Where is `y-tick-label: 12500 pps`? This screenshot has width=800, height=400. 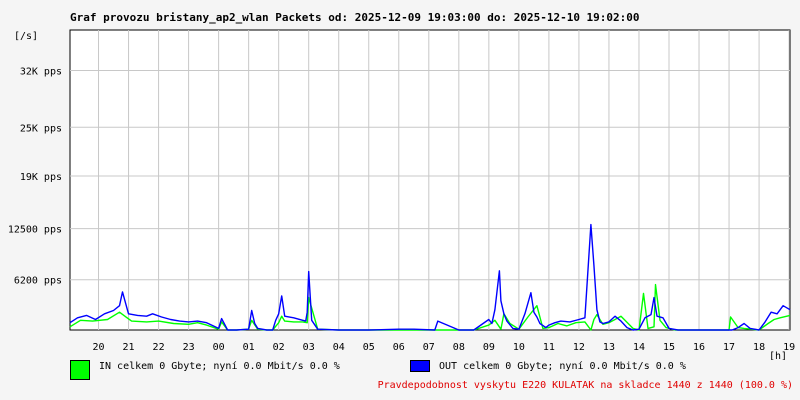 y-tick-label: 12500 pps is located at coordinates (35, 230).